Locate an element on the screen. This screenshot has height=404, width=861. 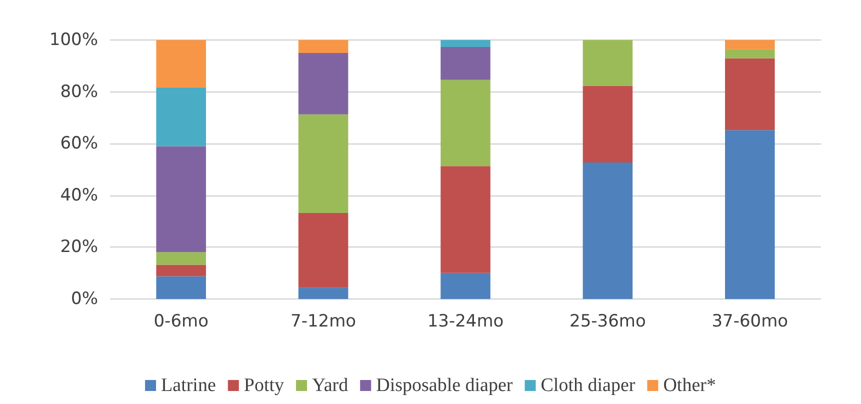
x-tick-label: 37-60mo is located at coordinates (750, 322).